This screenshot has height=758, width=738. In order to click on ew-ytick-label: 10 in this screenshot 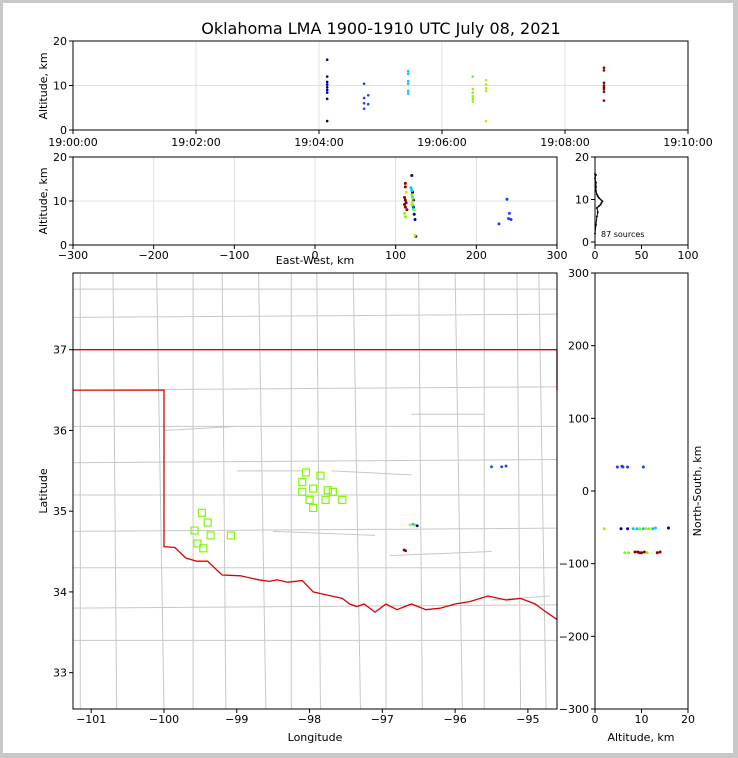, I will do `click(60, 201)`.